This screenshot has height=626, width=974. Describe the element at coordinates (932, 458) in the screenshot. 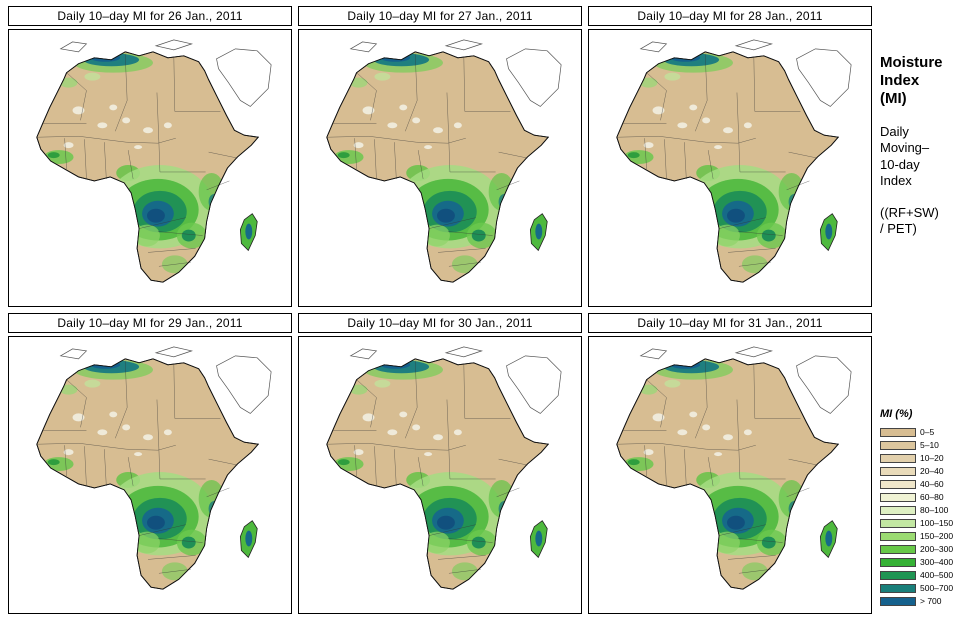

I see `legend-label: 10–20` at that location.